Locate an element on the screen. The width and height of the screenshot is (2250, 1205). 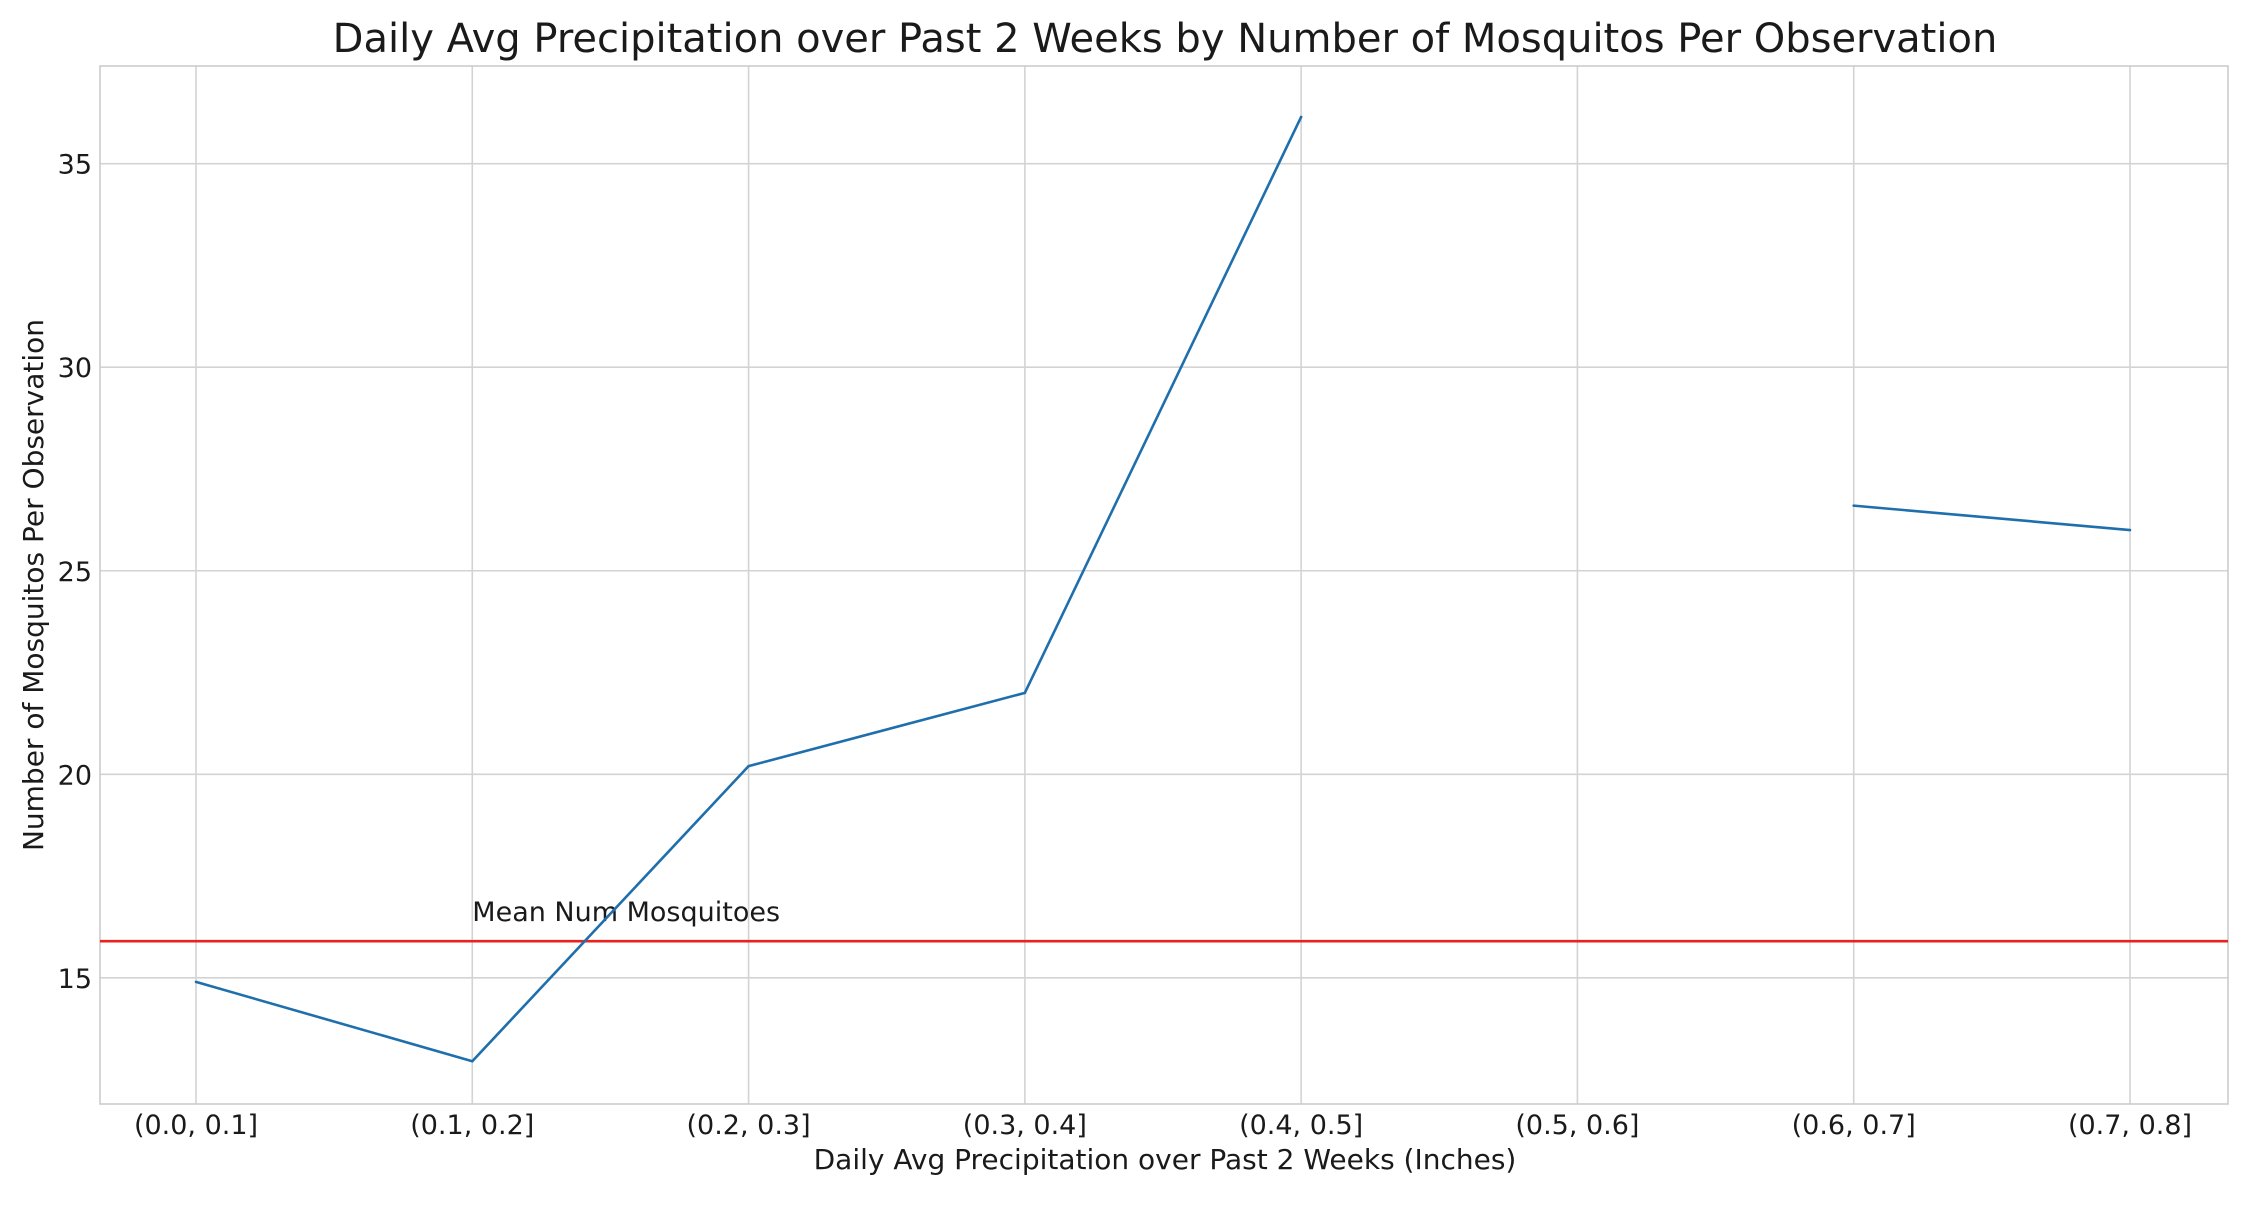
series-line-segment is located at coordinates (1992, 518).